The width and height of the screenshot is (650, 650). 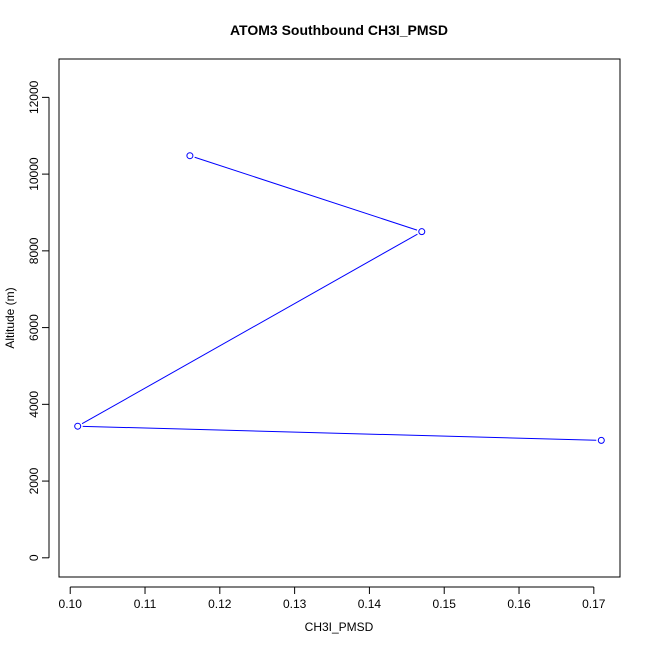 What do you see at coordinates (370, 604) in the screenshot?
I see `x-tick-label: 0.14` at bounding box center [370, 604].